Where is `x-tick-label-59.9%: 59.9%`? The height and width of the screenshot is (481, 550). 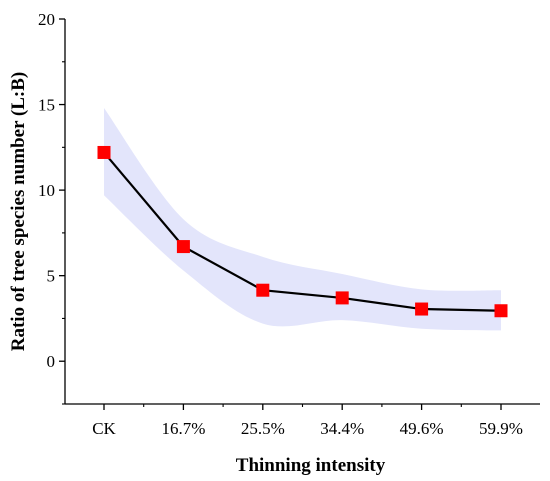
x-tick-label-59.9%: 59.9% is located at coordinates (501, 428).